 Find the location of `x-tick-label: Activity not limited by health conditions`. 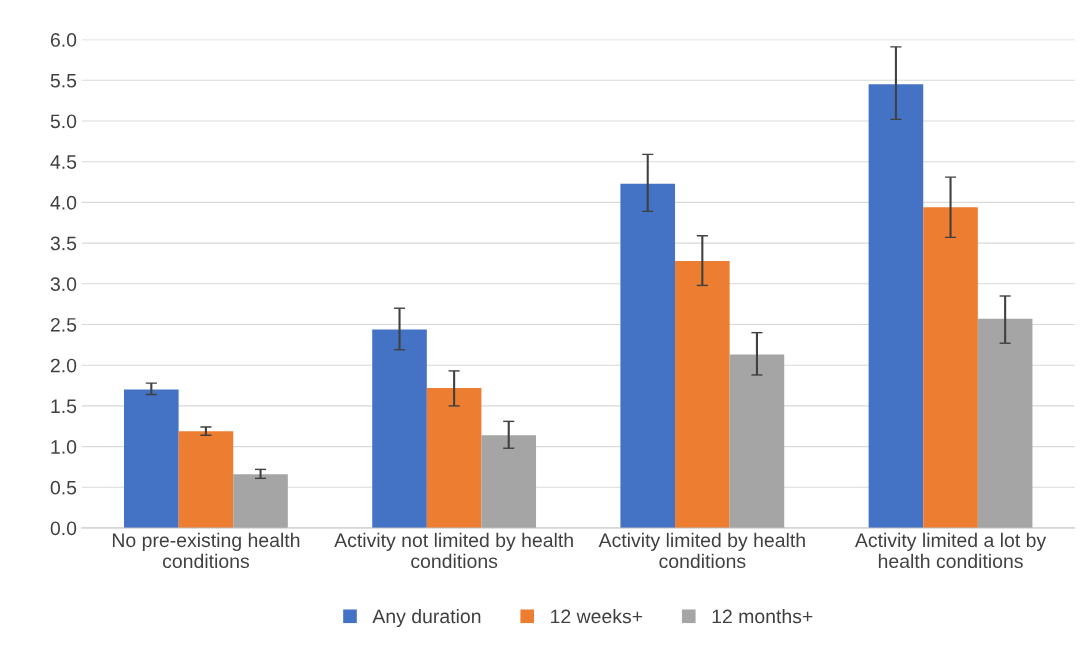

x-tick-label: Activity not limited by health conditions is located at coordinates (453, 550).